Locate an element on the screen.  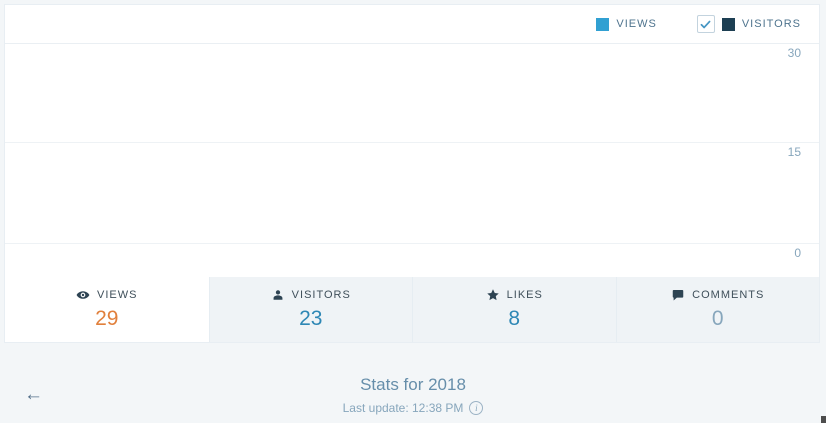
cursor-artifact is located at coordinates (823, 419).